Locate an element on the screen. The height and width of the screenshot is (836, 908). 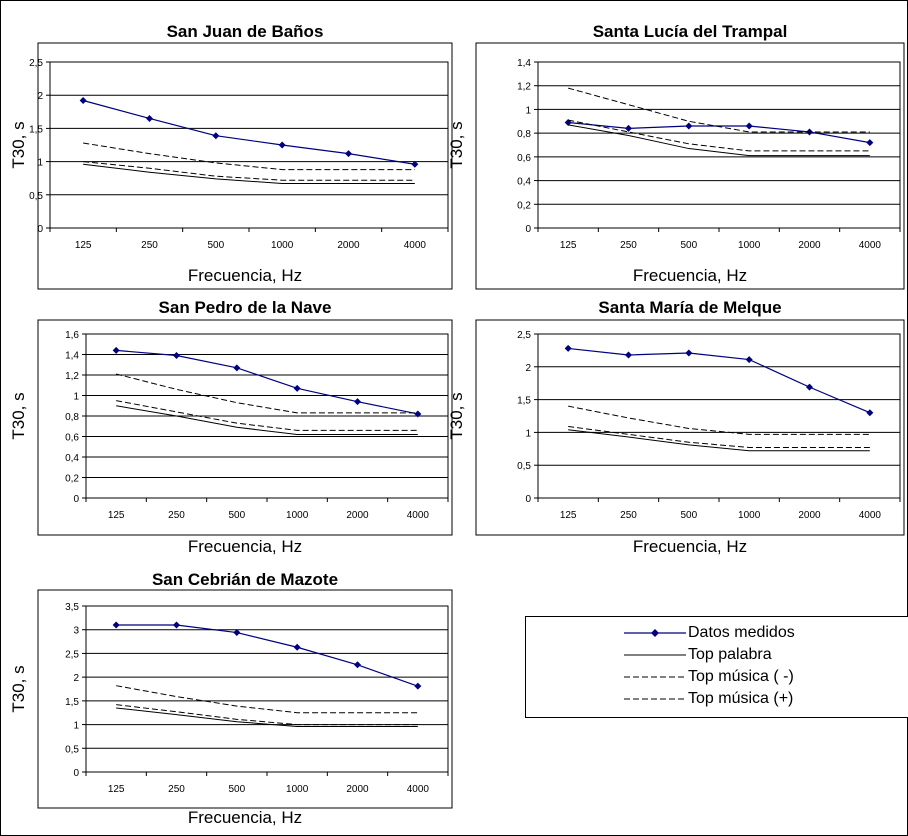
y-tick-label: 3 is located at coordinates (76, 631).